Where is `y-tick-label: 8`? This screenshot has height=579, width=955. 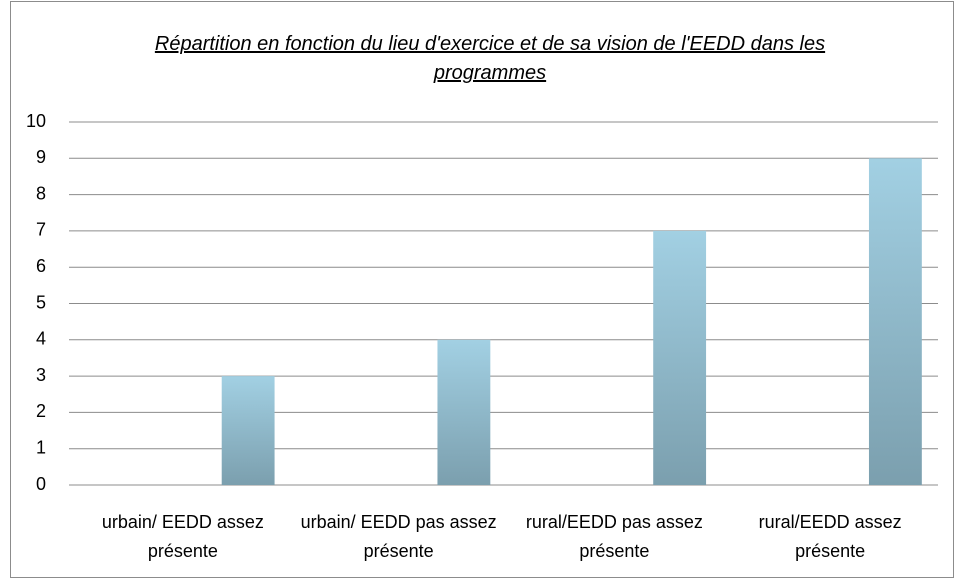
y-tick-label: 8 is located at coordinates (41, 193).